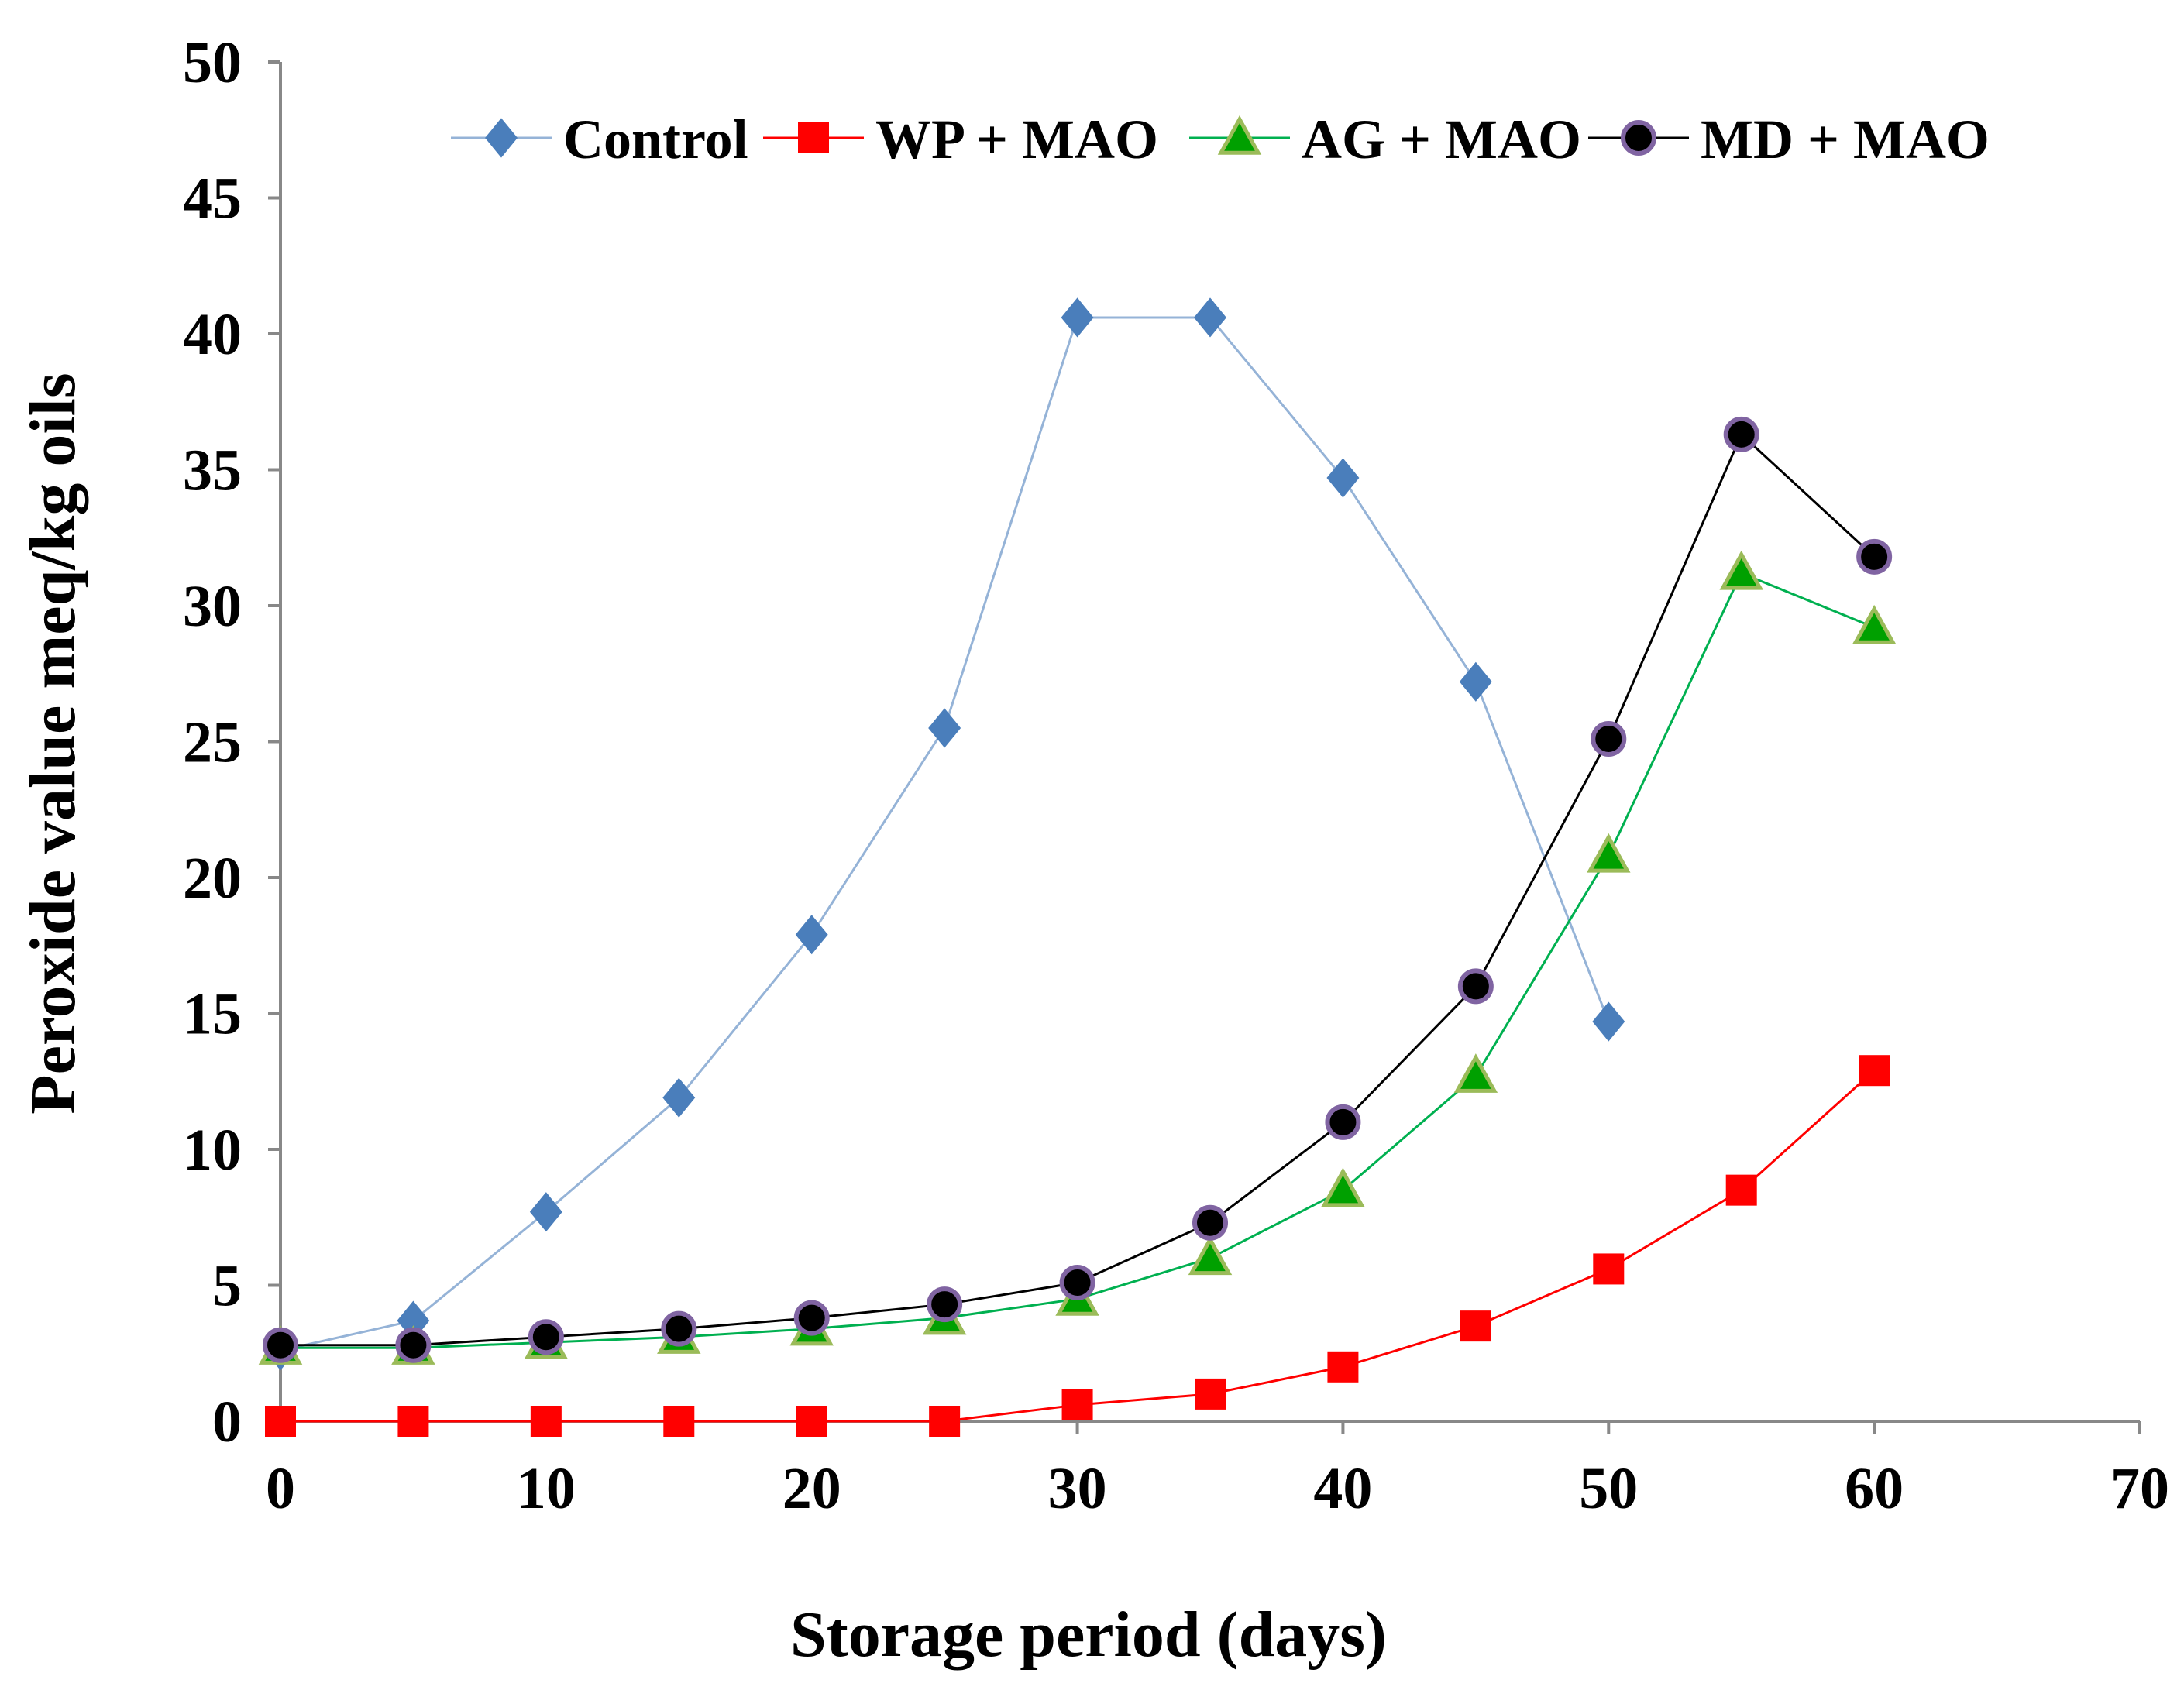 This screenshot has height=1690, width=2184. I want to click on x-tick-label: 30, so click(1078, 1488).